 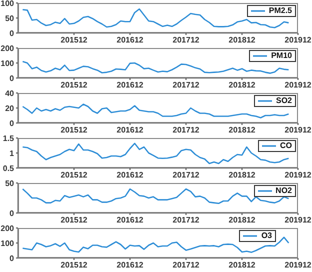 What do you see at coordinates (8, 168) in the screenshot?
I see `y-tick-label: 0.5` at bounding box center [8, 168].